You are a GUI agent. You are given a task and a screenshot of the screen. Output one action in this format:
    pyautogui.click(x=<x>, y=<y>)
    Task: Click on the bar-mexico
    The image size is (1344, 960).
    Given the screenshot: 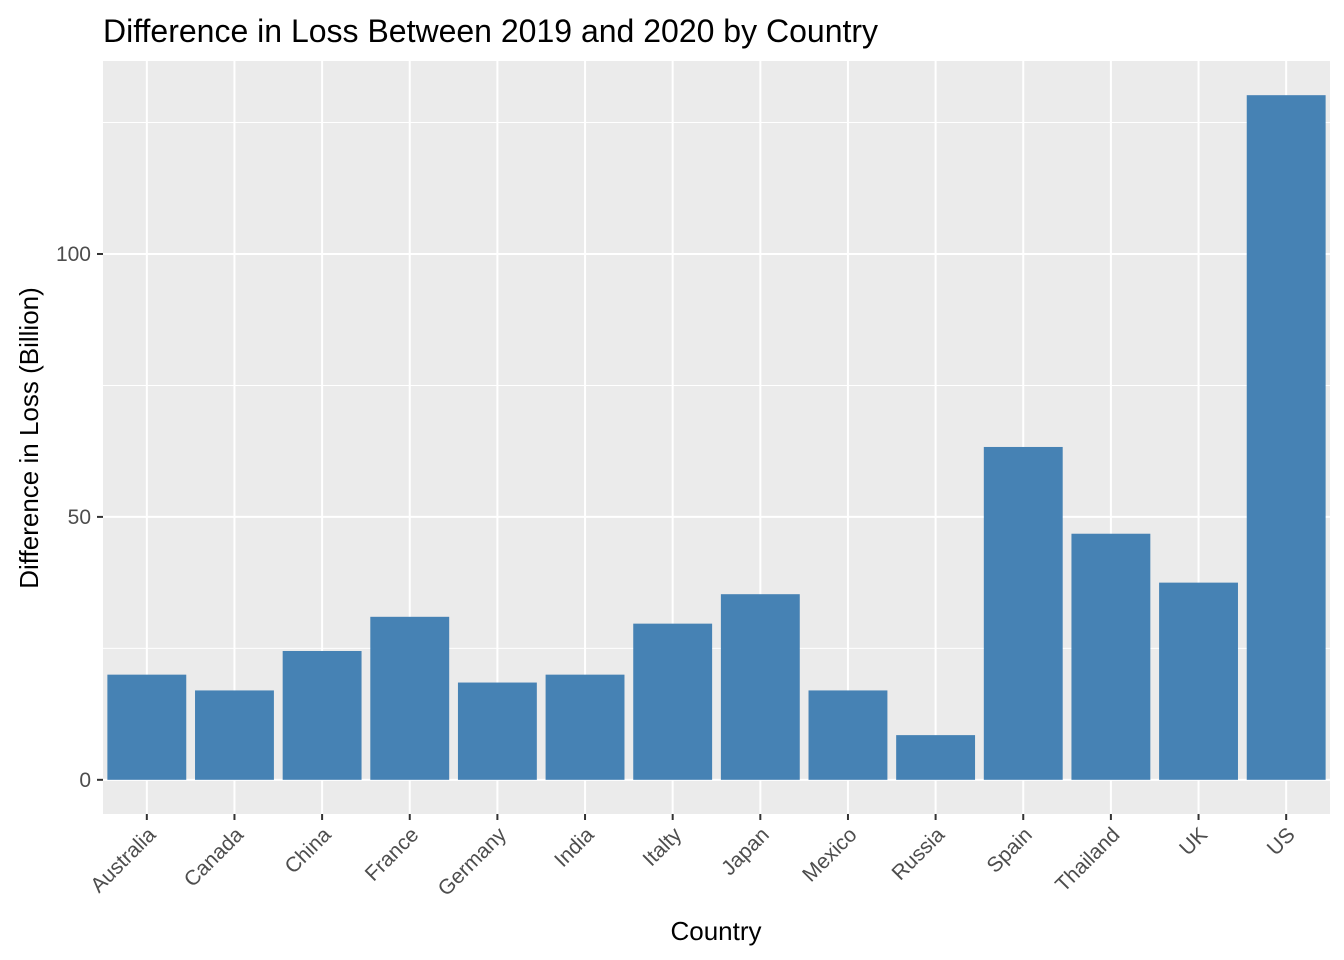 What is the action you would take?
    pyautogui.click(x=848, y=735)
    